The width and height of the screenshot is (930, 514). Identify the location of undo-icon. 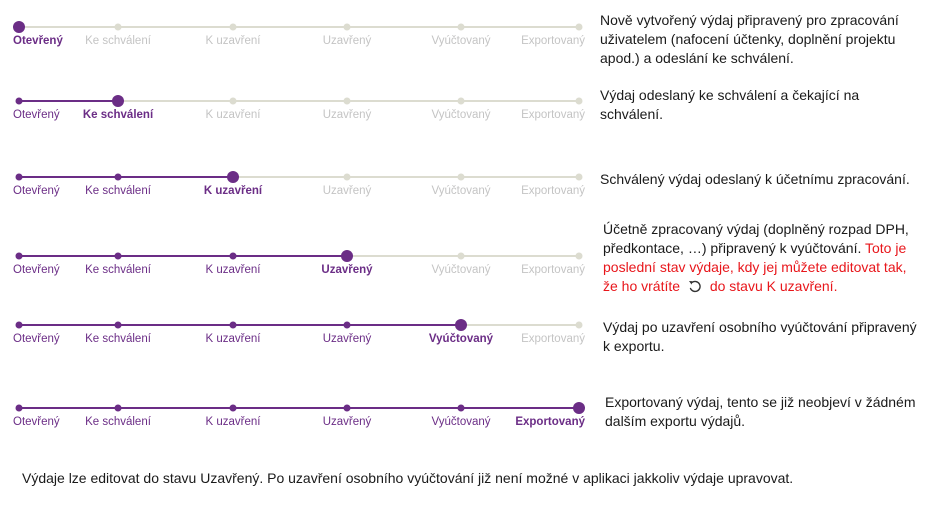
(694, 286).